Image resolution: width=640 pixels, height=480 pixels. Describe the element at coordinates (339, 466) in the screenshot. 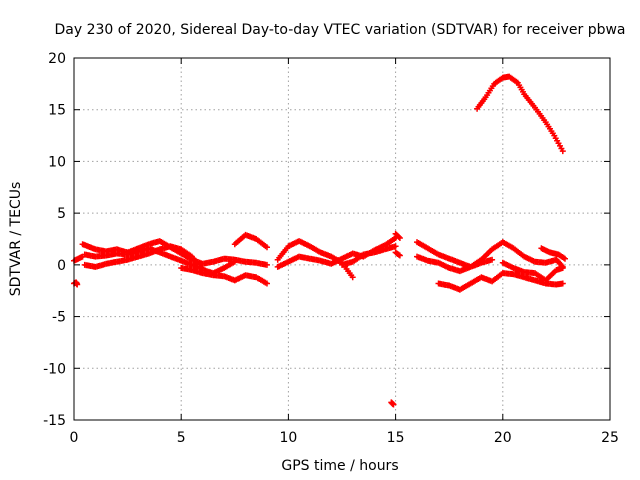

I see `x-axis-label: GPS time / hours` at that location.